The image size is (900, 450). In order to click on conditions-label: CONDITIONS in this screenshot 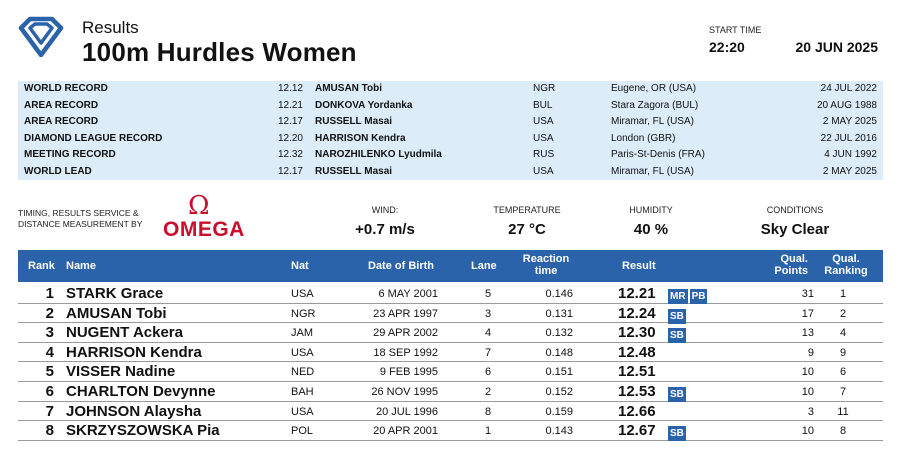, I will do `click(795, 210)`.